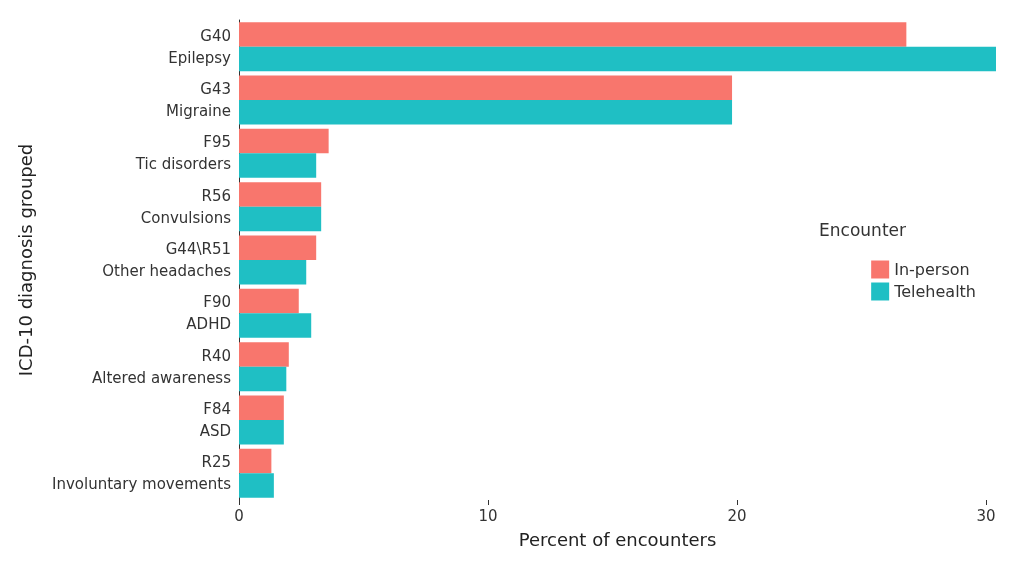  Describe the element at coordinates (162, 366) in the screenshot. I see `y-tick-label: R40 Altered awareness` at that location.